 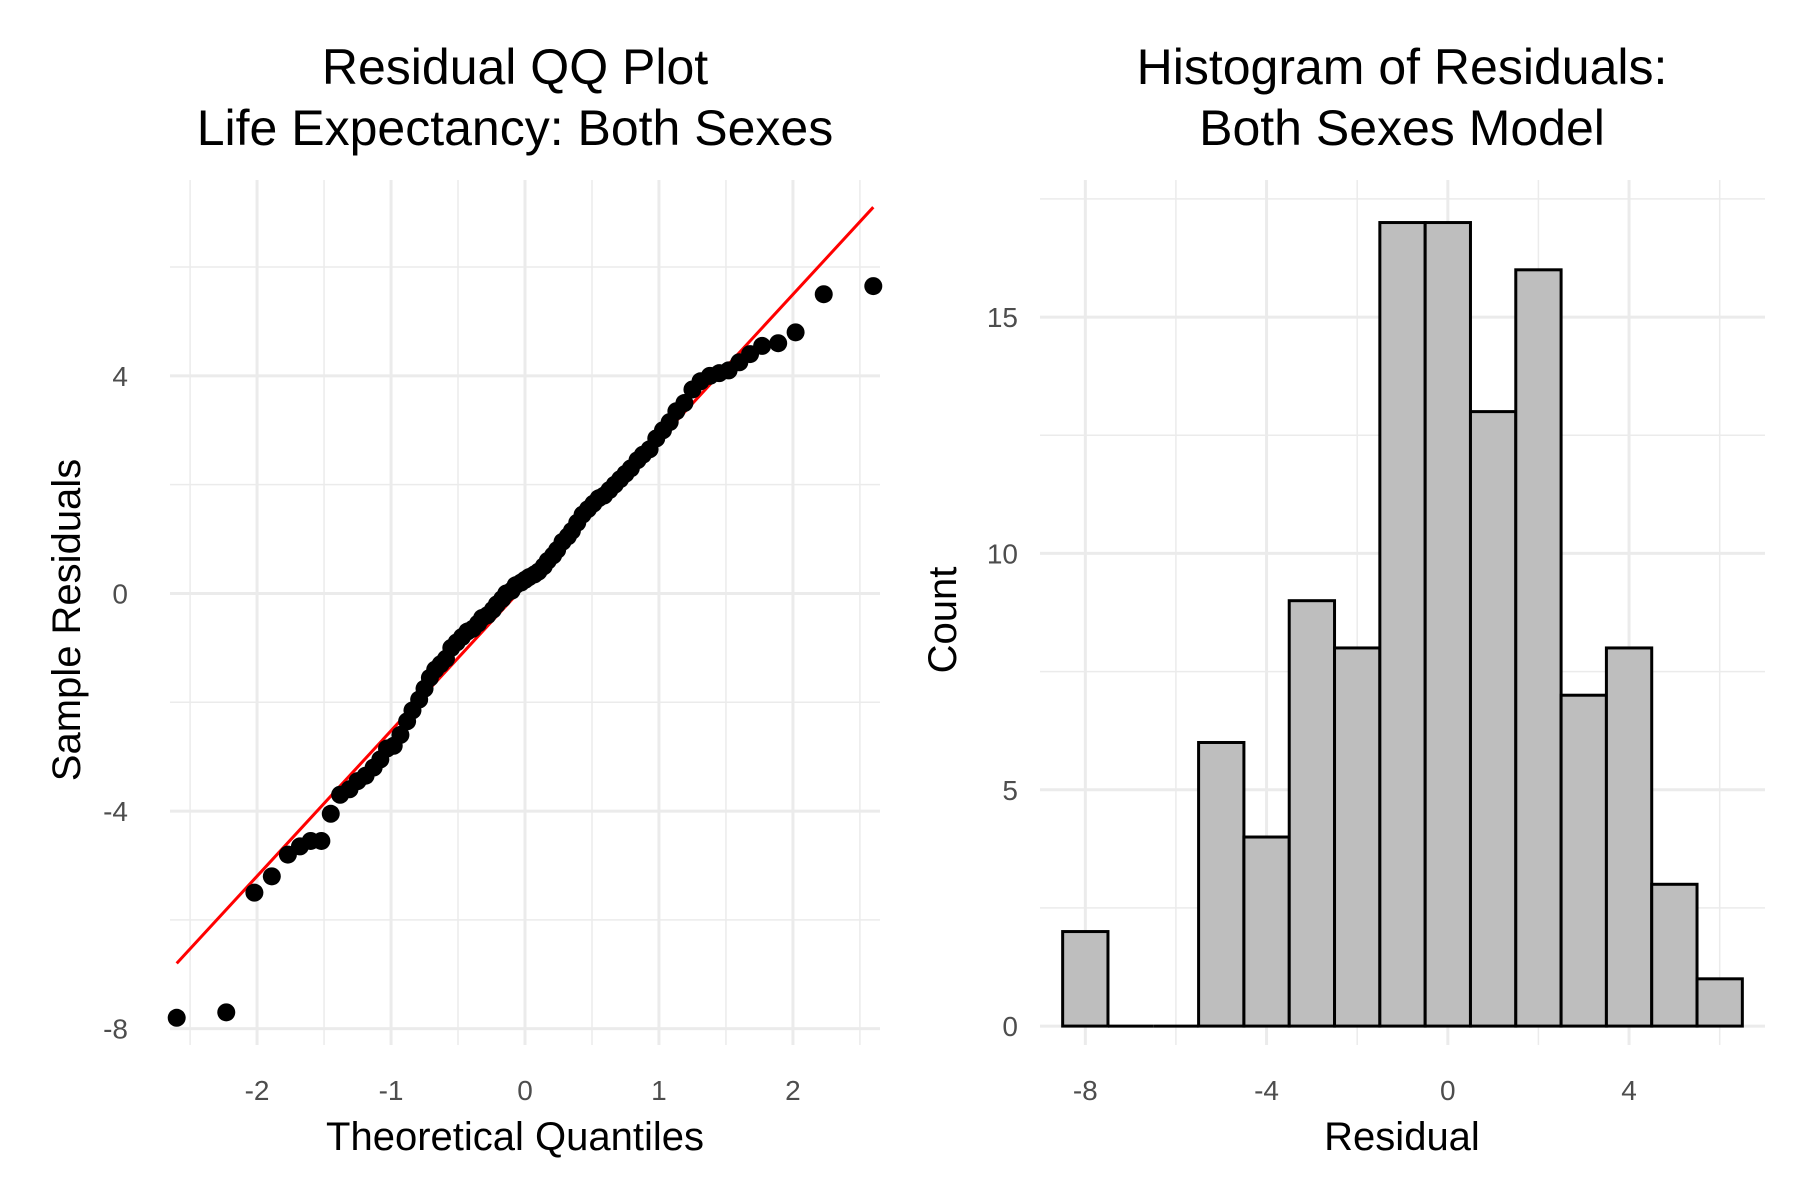 I want to click on qq-y-axis-title: Sample Residuals, so click(x=67, y=620).